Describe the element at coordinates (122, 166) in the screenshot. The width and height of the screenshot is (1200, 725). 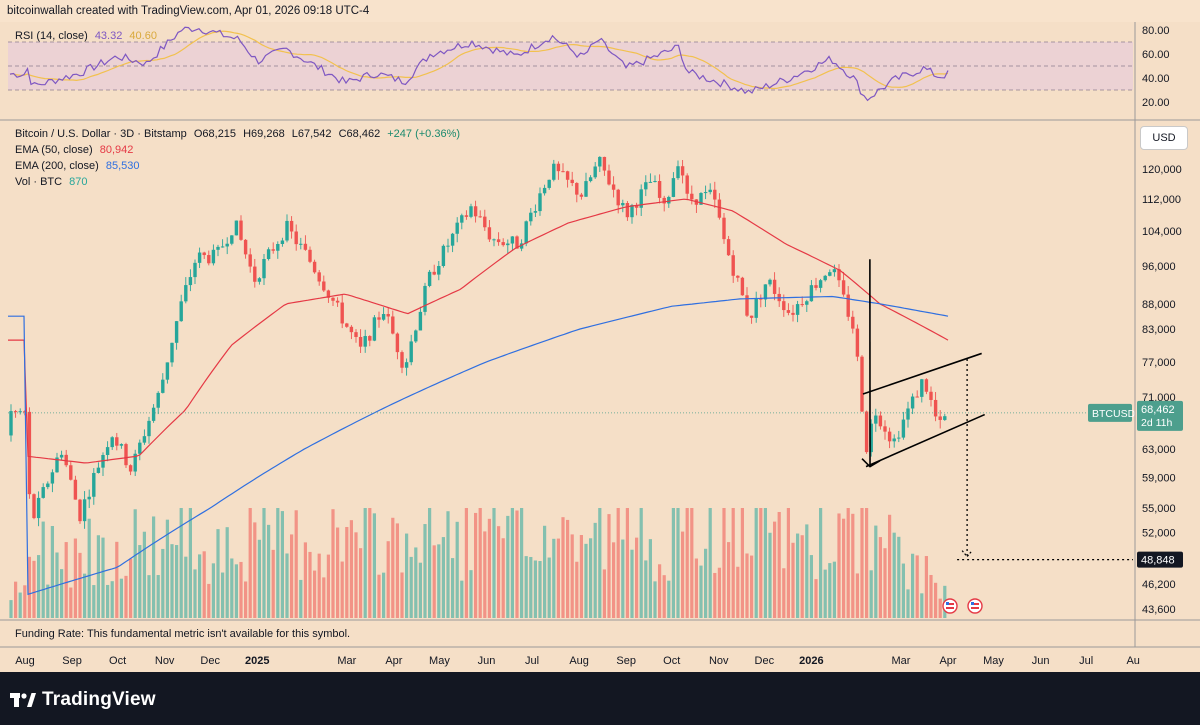
I see `ema200-value: 85,530` at that location.